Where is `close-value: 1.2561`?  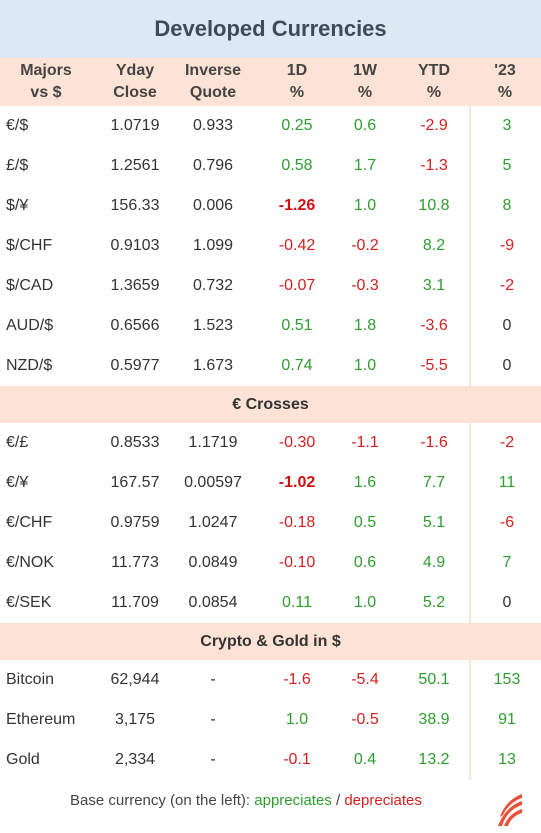
close-value: 1.2561 is located at coordinates (135, 165).